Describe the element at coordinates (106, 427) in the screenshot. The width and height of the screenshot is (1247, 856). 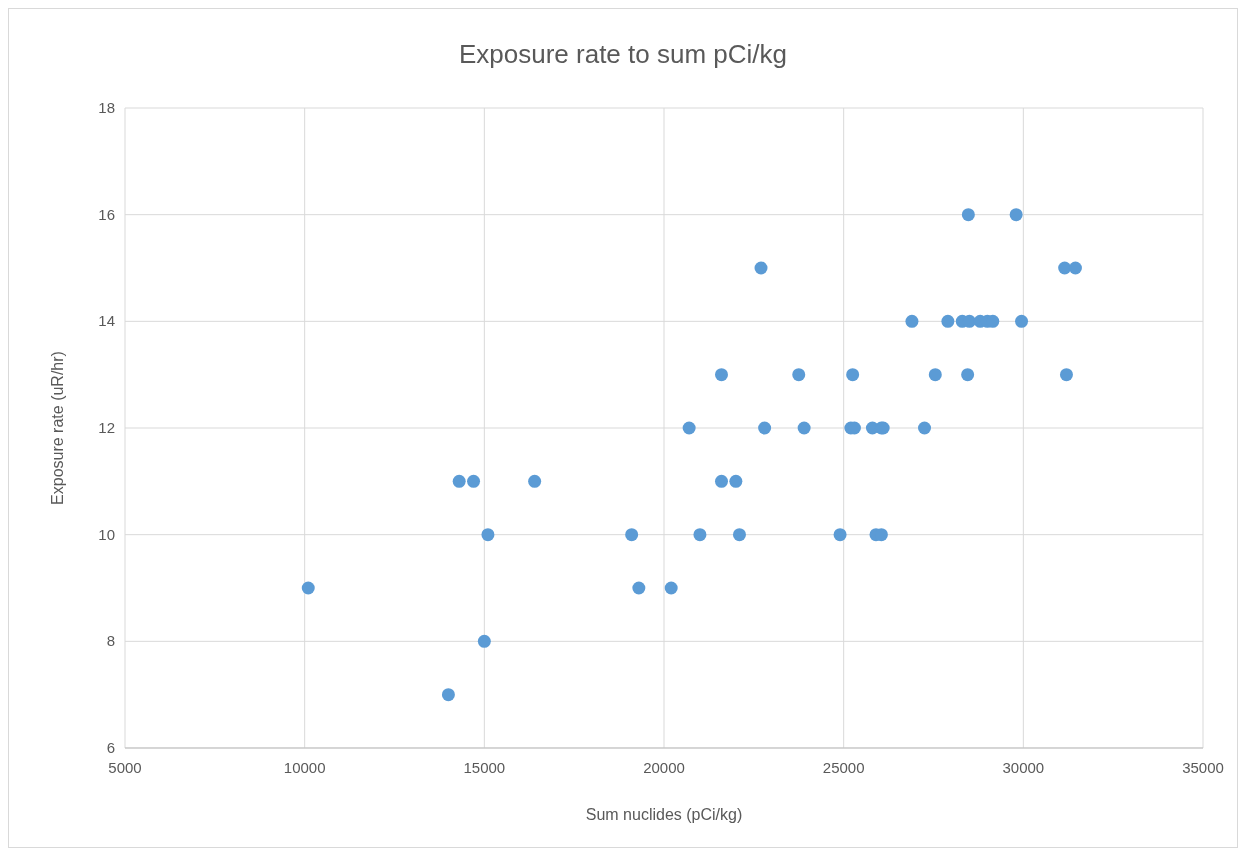
I see `y-tick-label: 12` at that location.